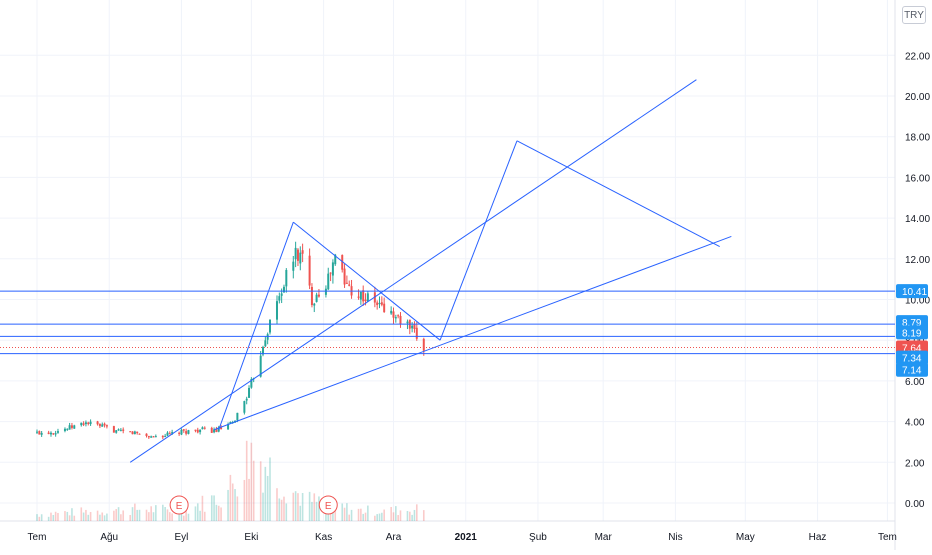 The image size is (932, 555). I want to click on x-tick-label: Mar, so click(604, 537).